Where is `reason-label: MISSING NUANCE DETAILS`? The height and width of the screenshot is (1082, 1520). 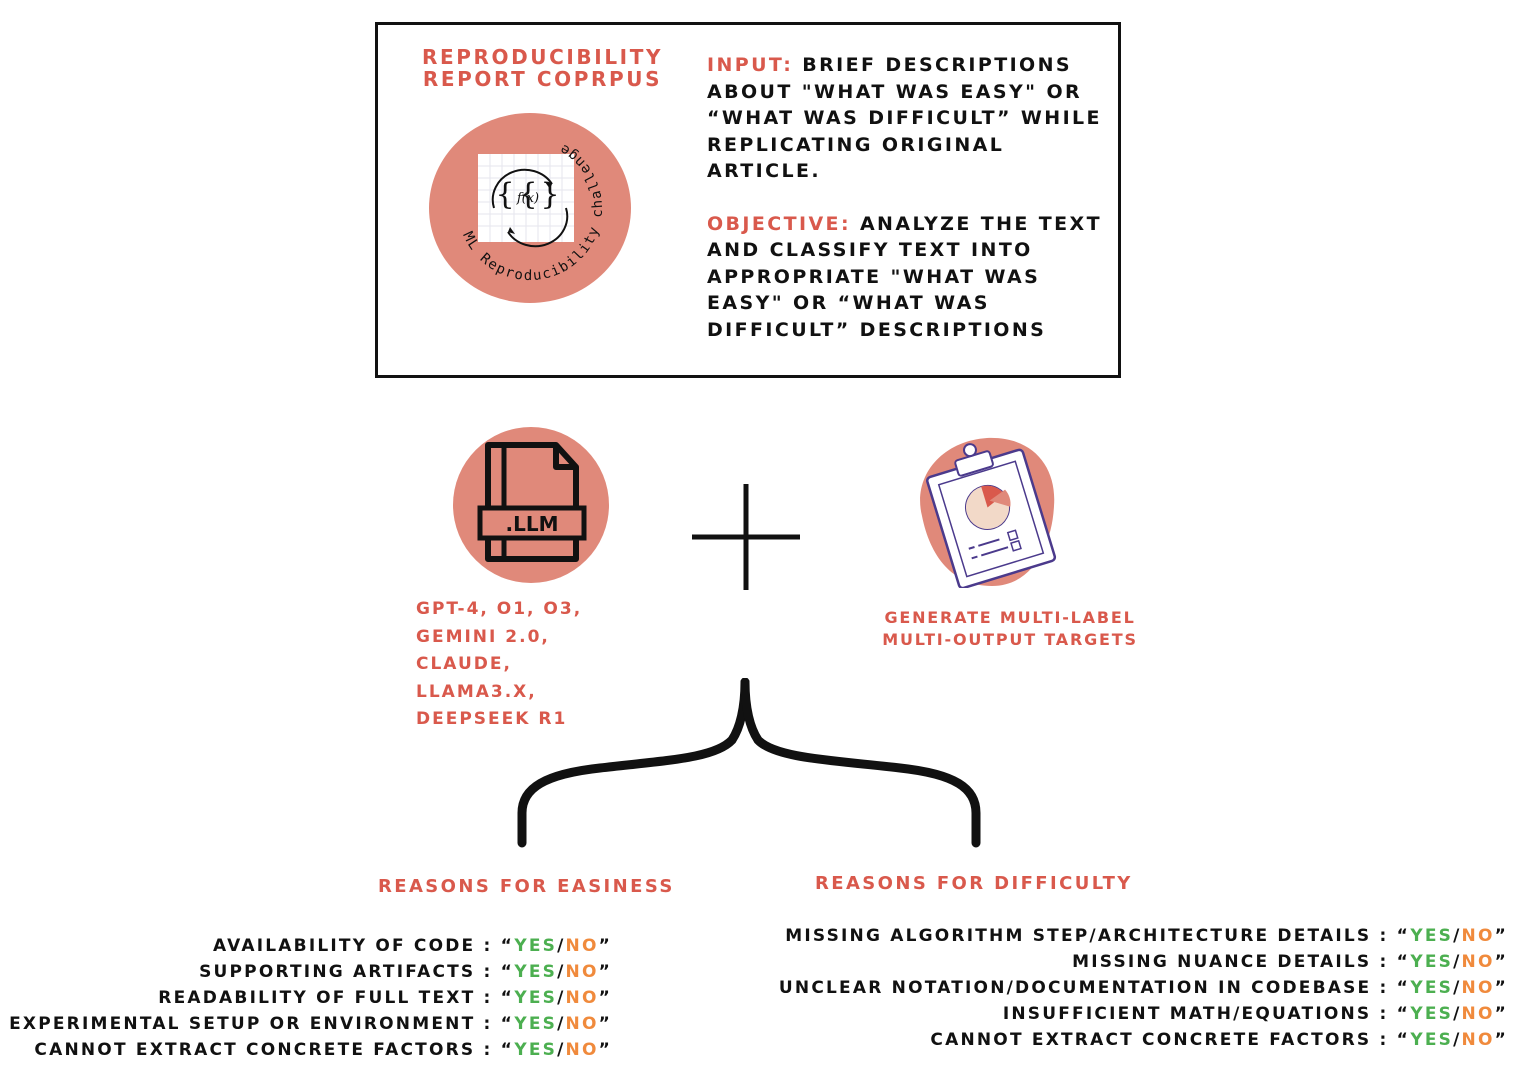
reason-label: MISSING NUANCE DETAILS is located at coordinates (1222, 962).